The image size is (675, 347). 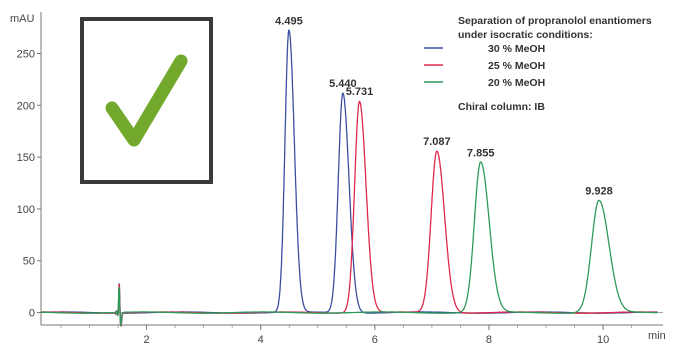 I want to click on x-tick-label: 4, so click(x=261, y=340).